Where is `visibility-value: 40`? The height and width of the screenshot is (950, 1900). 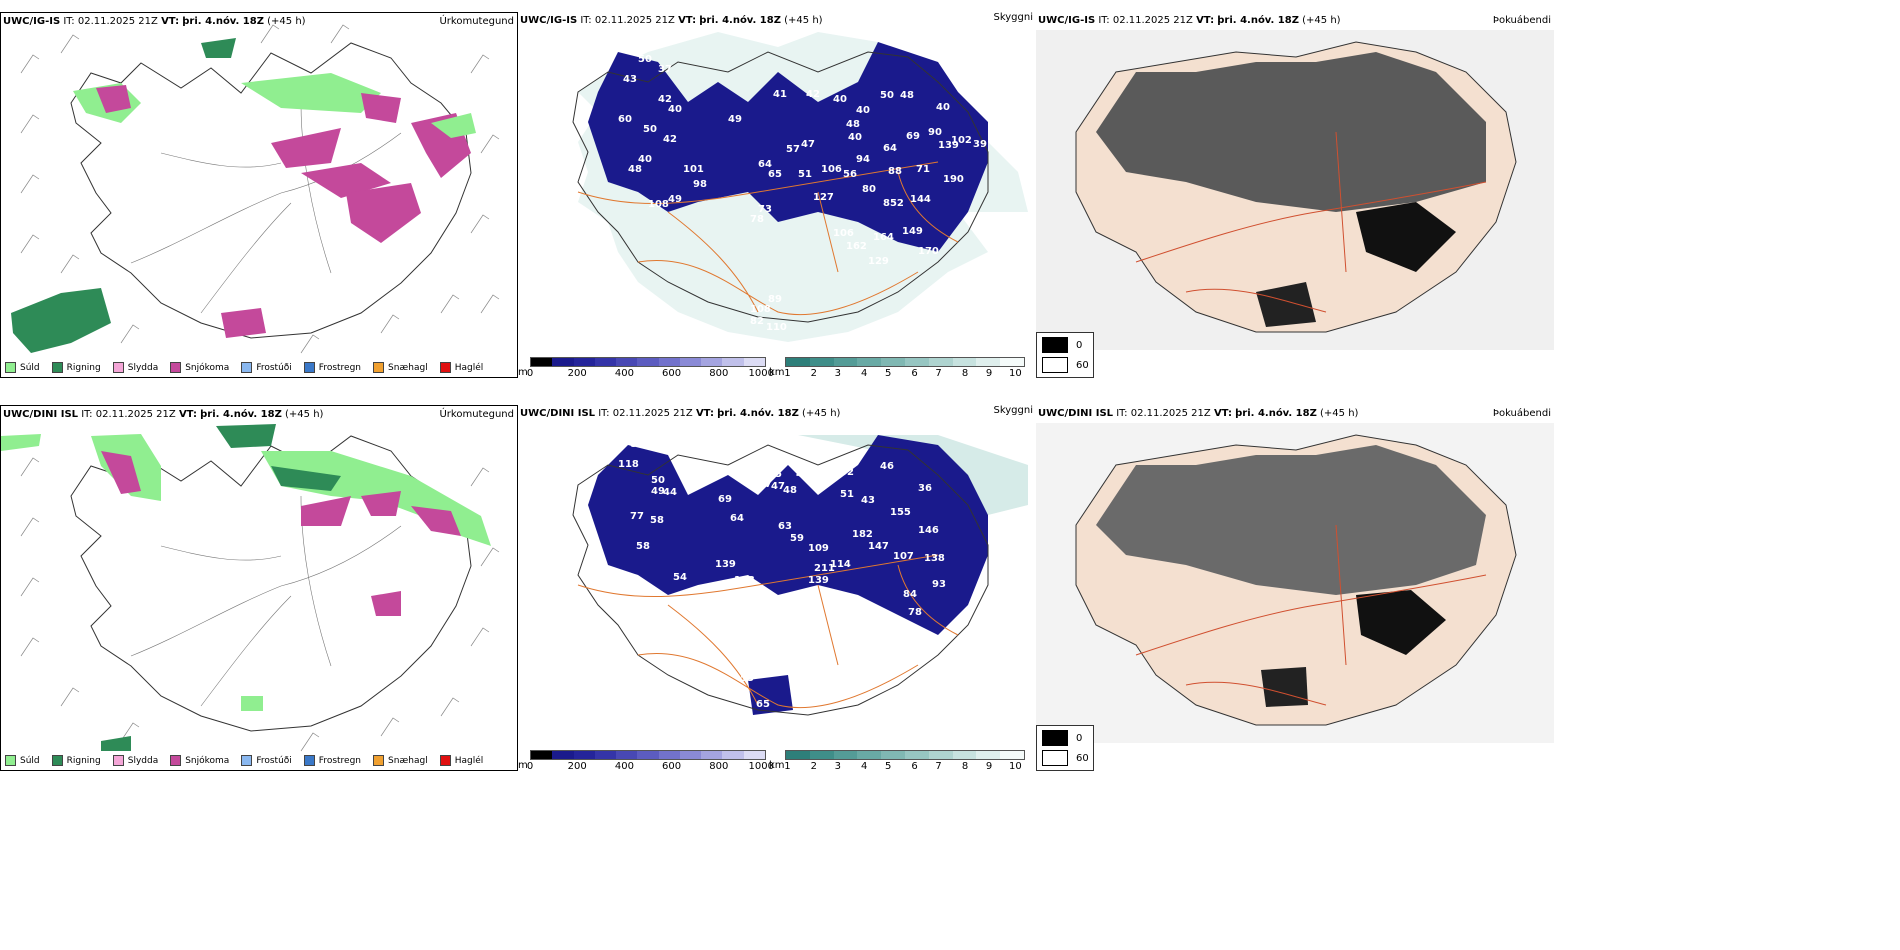
visibility-value: 40 is located at coordinates (675, 109).